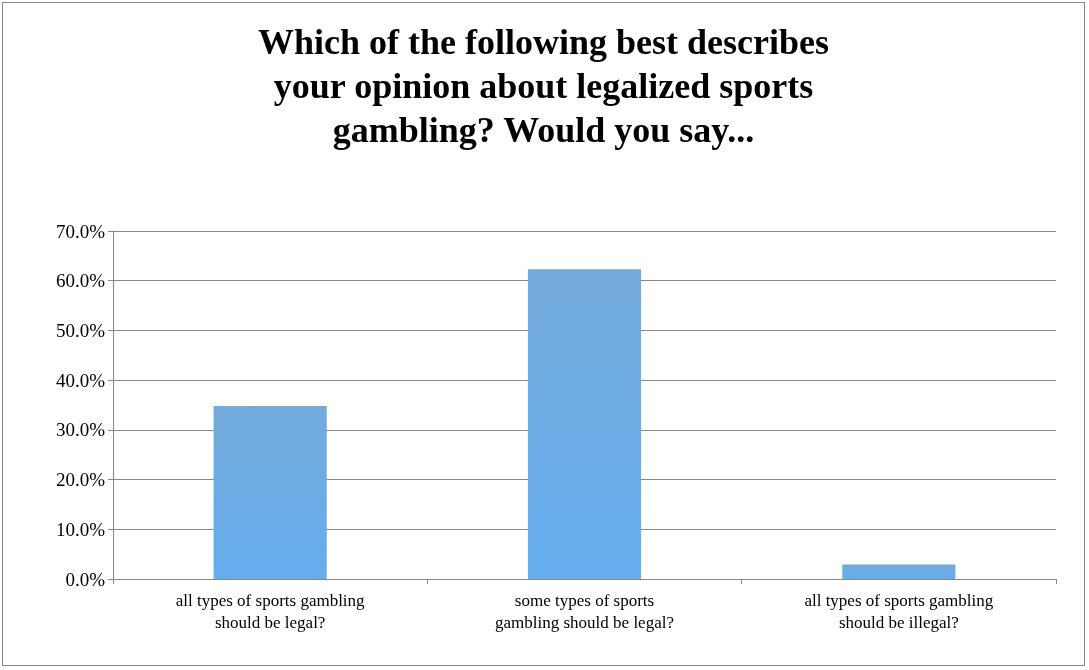 The height and width of the screenshot is (670, 1089). Describe the element at coordinates (270, 611) in the screenshot. I see `x-tick-label: all types of sports gambling should be legal?` at that location.